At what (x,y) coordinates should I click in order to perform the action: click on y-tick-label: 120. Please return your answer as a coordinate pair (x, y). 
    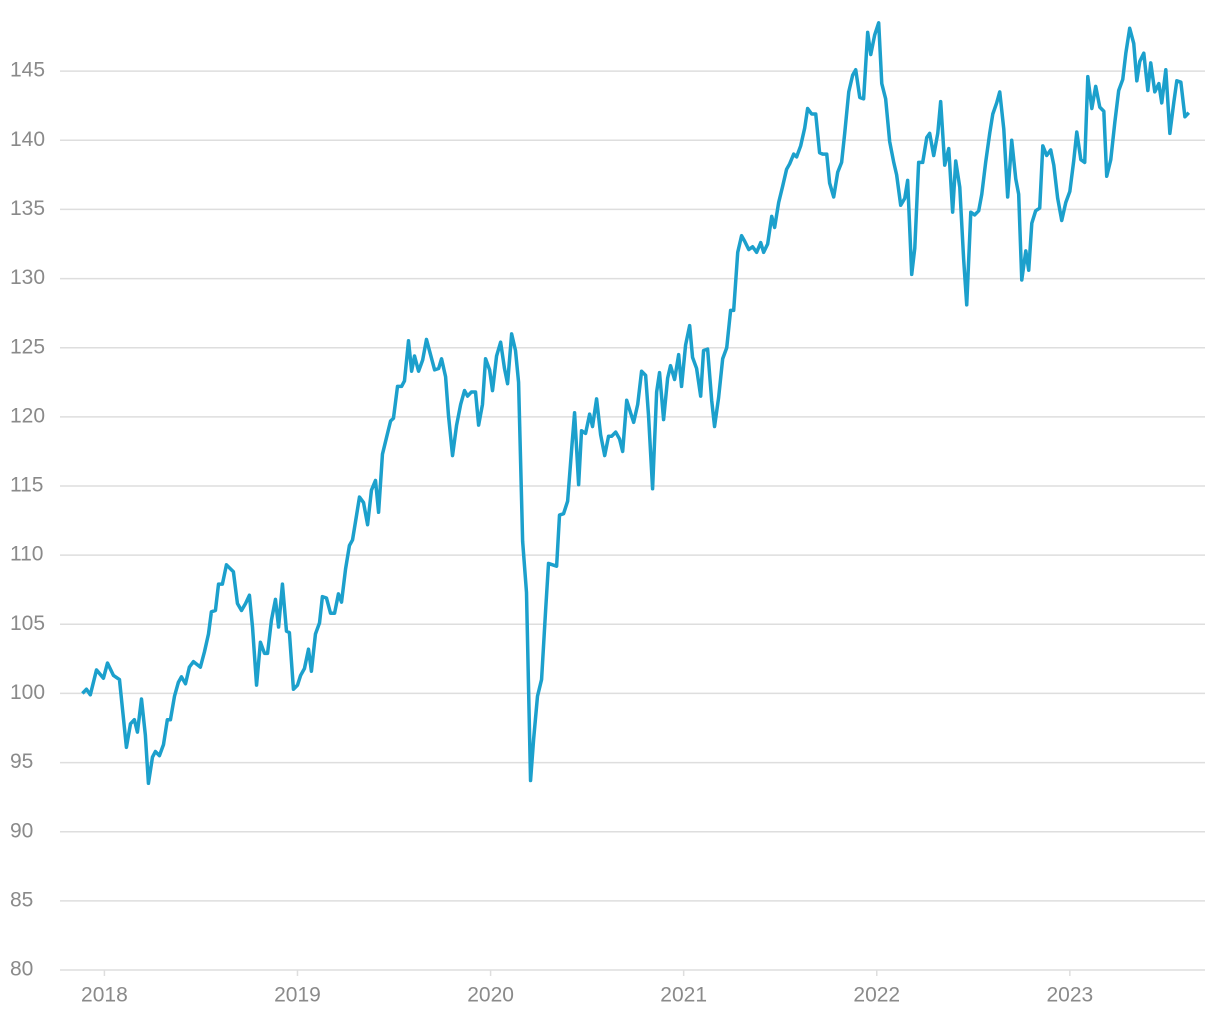
    Looking at the image, I should click on (27, 415).